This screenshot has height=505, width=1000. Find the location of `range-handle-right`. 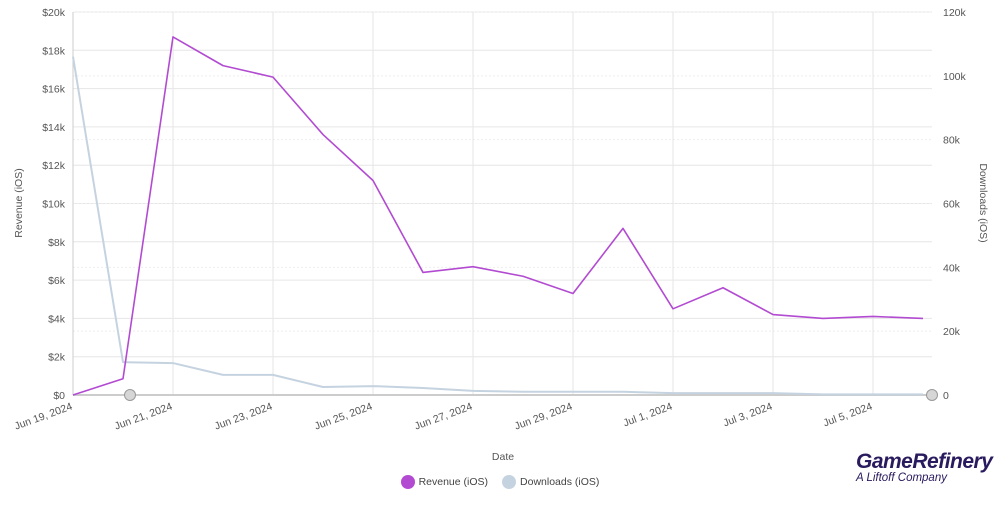

range-handle-right is located at coordinates (932, 395).